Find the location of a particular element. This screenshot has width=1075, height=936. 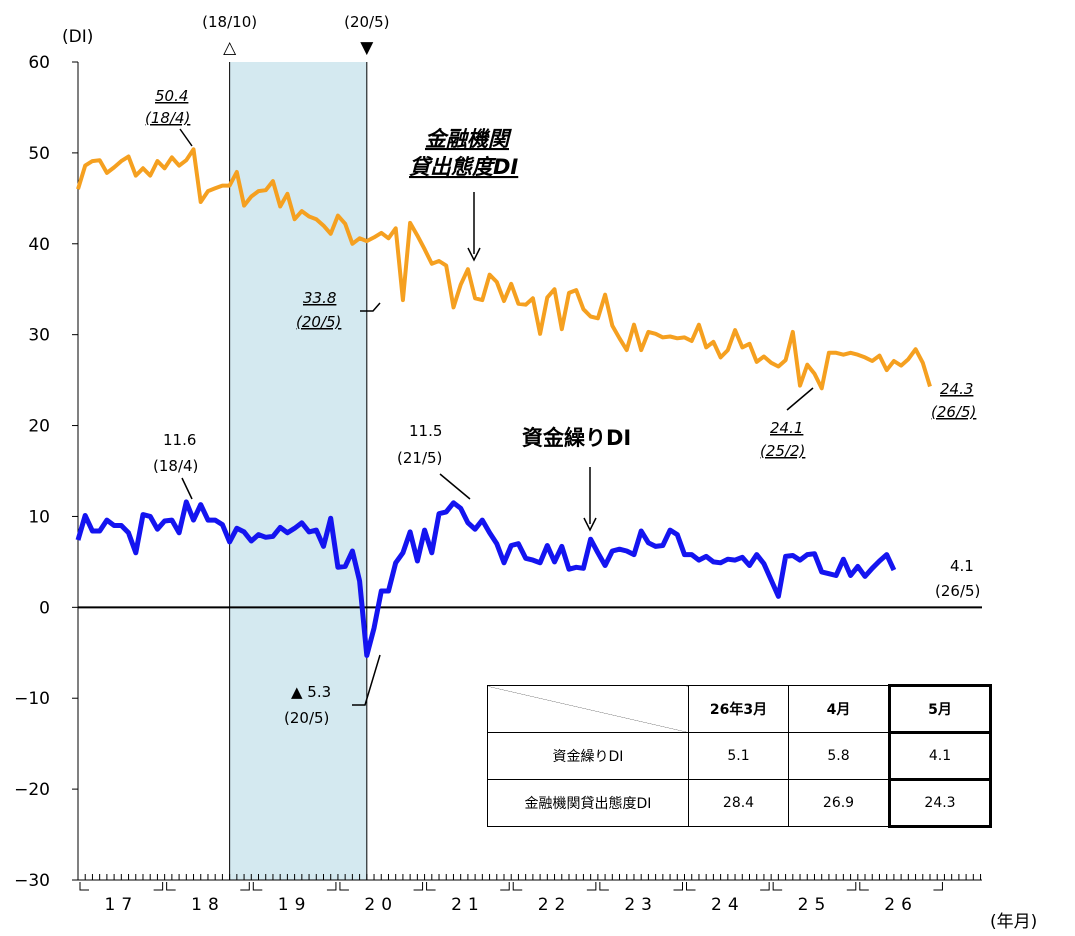

y-tick-label: 60 is located at coordinates (39, 63).